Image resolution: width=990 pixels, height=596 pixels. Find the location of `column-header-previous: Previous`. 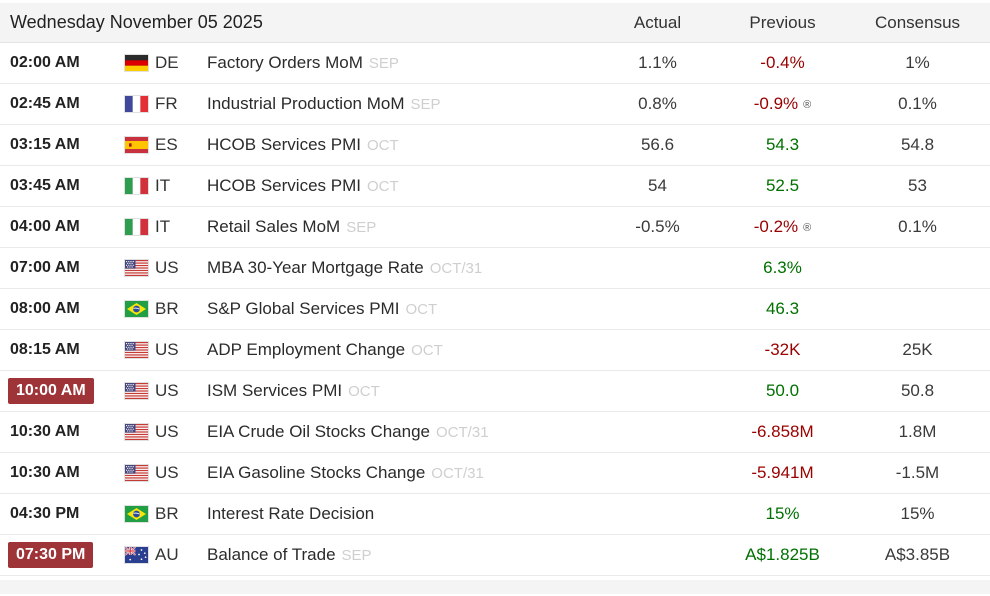

column-header-previous: Previous is located at coordinates (782, 22).